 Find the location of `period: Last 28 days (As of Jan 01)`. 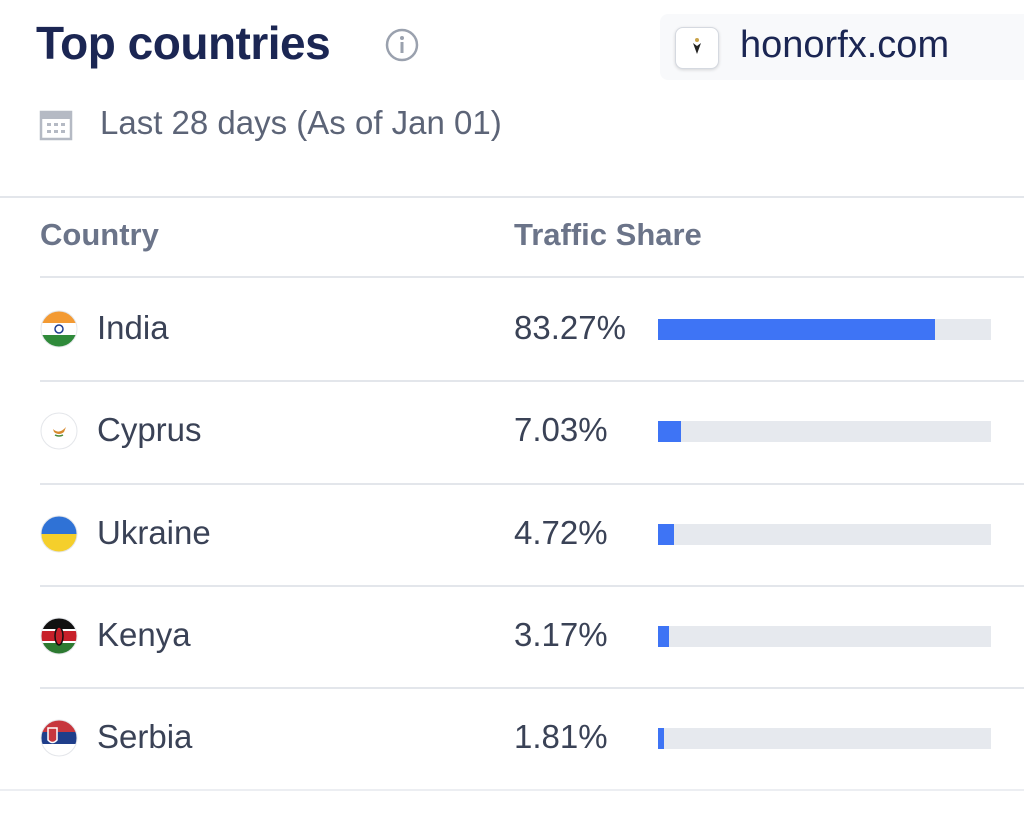

period: Last 28 days (As of Jan 01) is located at coordinates (301, 122).